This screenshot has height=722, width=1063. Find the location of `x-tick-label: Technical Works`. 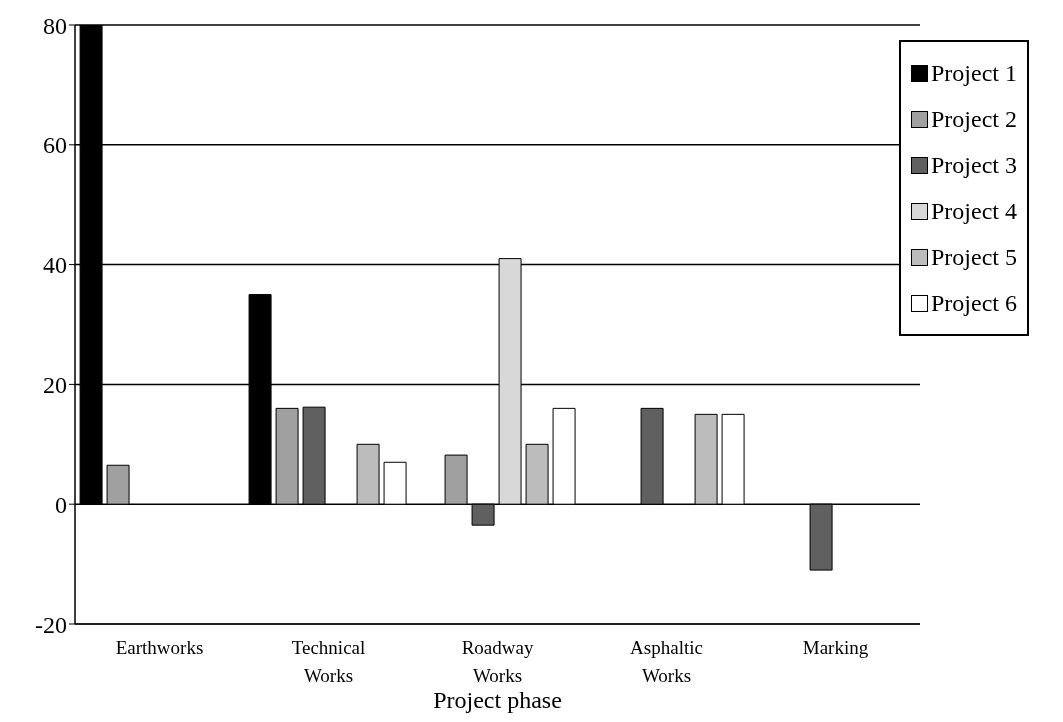

x-tick-label: Technical Works is located at coordinates (328, 661).